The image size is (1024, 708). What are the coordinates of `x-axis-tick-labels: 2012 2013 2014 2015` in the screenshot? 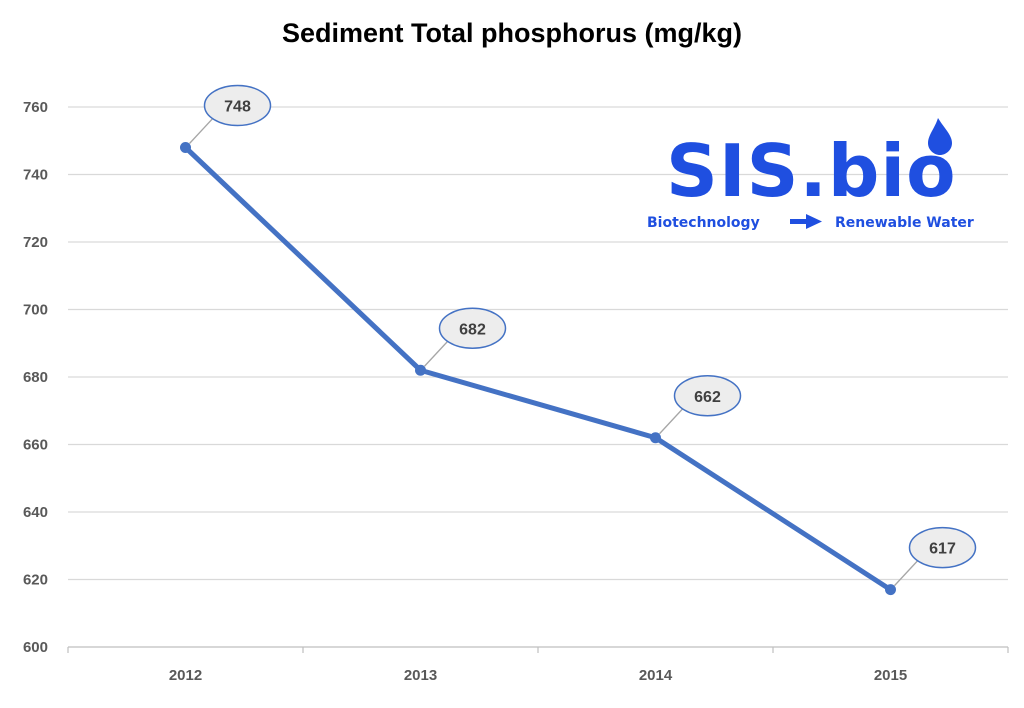 It's located at (538, 675).